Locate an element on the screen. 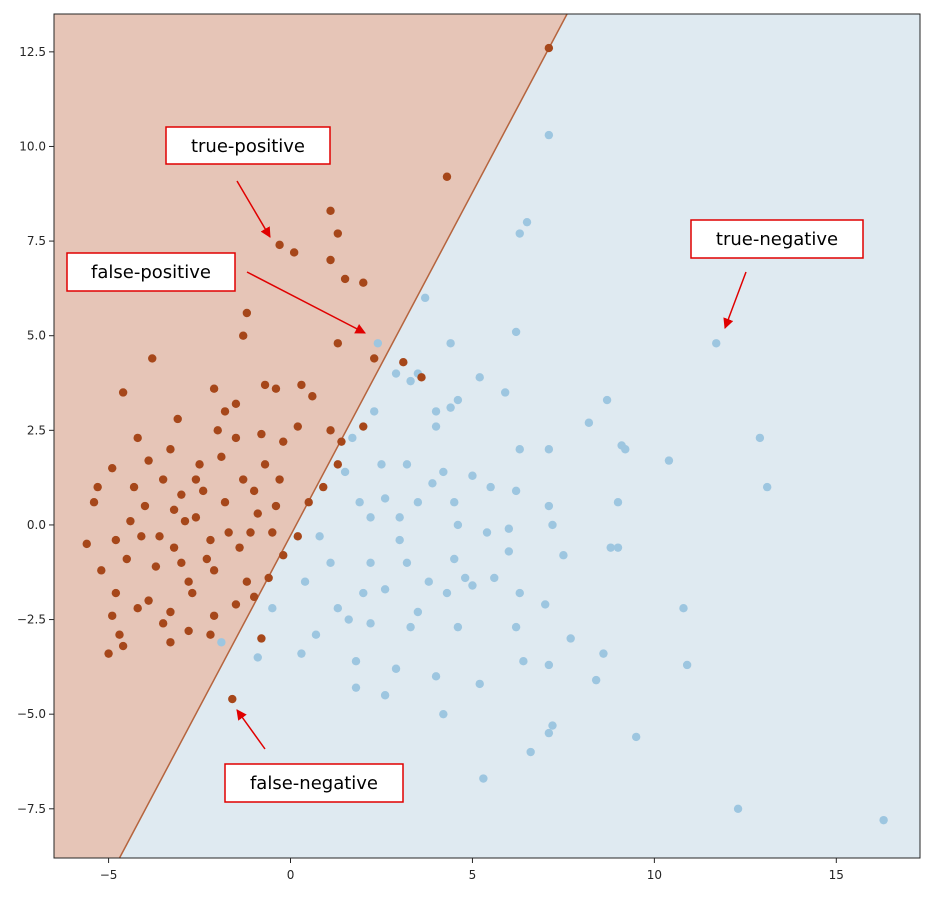  true-negative-annotation: true-negative is located at coordinates (777, 274).